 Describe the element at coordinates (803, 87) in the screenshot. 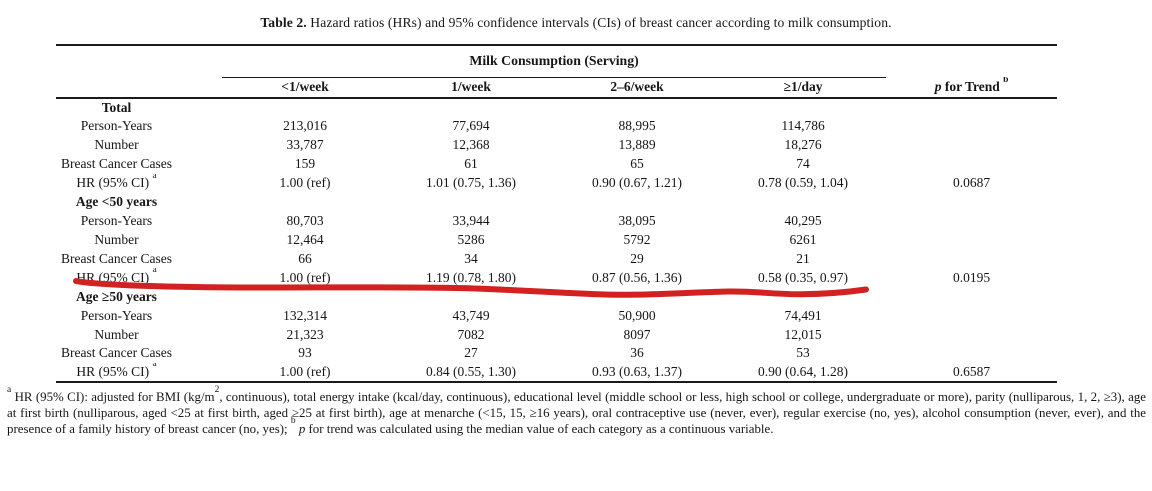

I see `column-header-ge1-day: ≥1/day` at that location.